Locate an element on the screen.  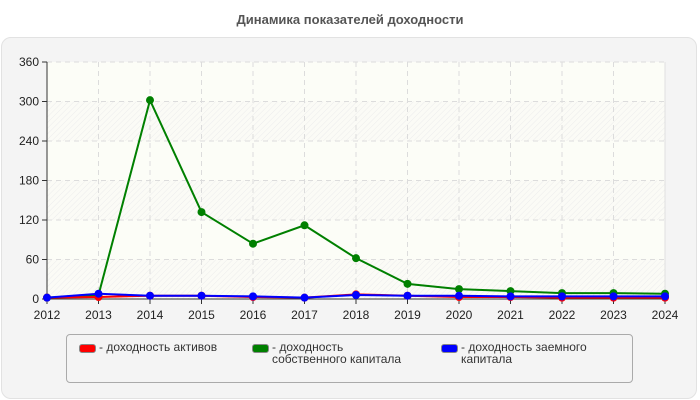
x-tick-label: 2018 is located at coordinates (356, 315).